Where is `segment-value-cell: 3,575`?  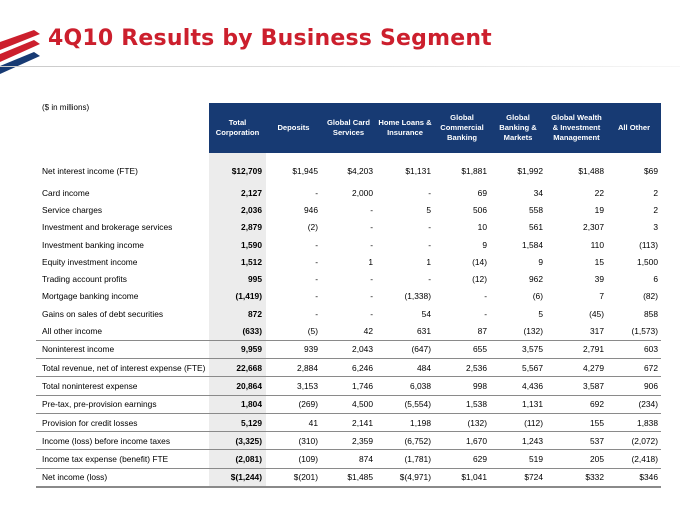
segment-value-cell: 3,575 is located at coordinates (518, 349).